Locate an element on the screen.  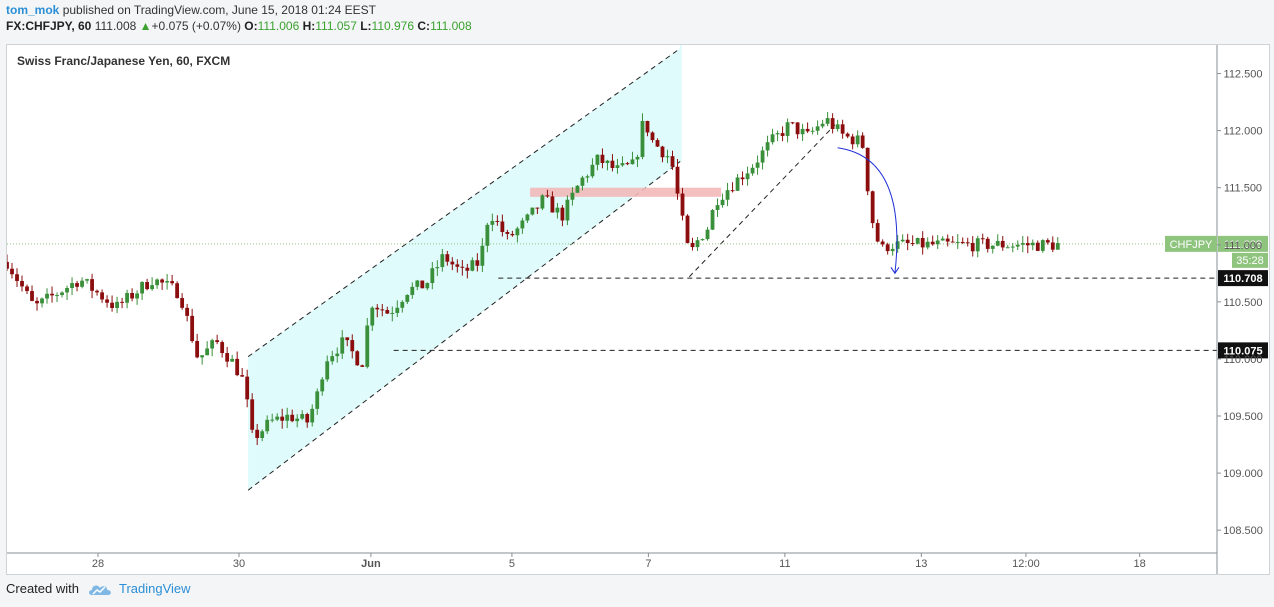
y-tick-label: 111.000 is located at coordinates (1243, 246).